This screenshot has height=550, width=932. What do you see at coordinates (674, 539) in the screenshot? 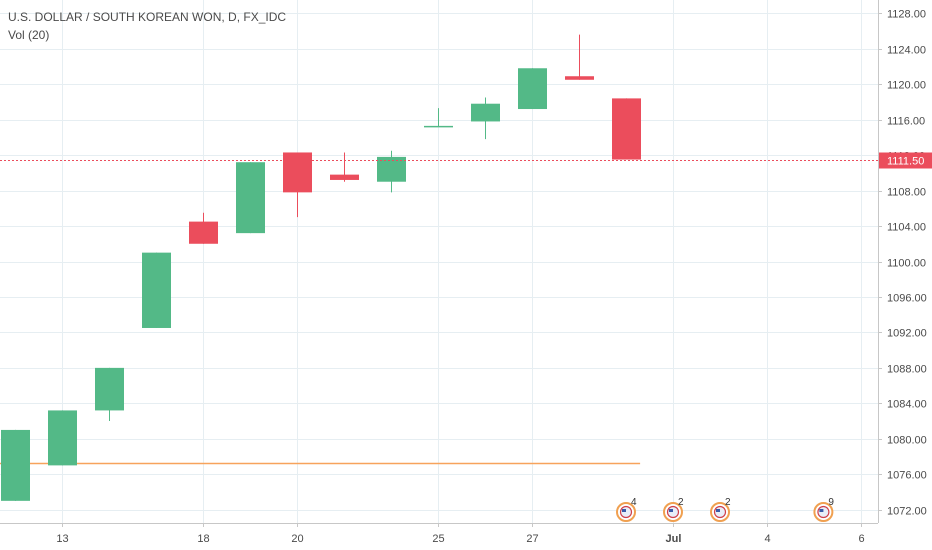
I see `time-tick-label: Jul` at bounding box center [674, 539].